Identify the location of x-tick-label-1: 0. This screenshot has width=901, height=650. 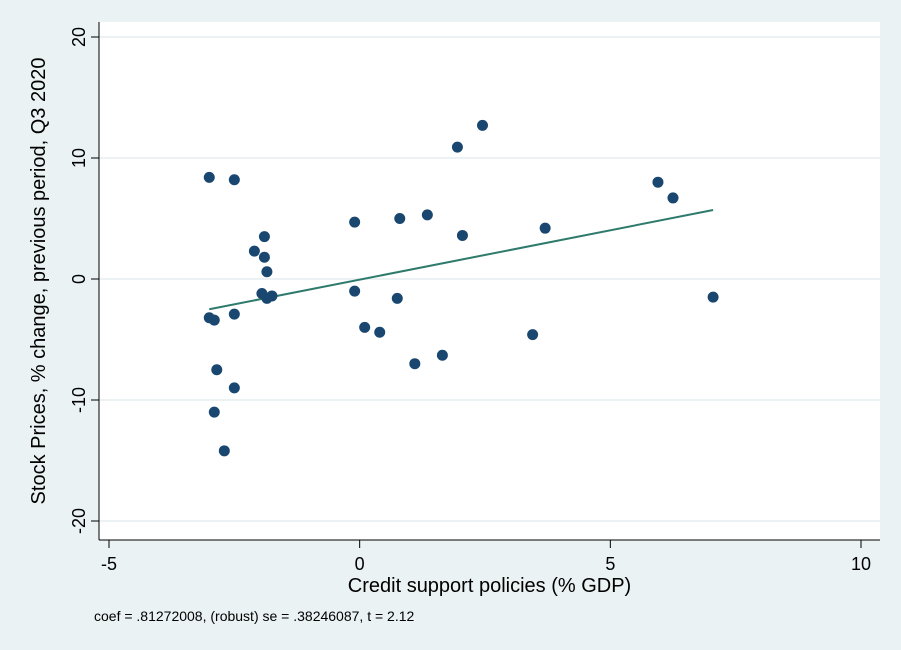
(360, 564).